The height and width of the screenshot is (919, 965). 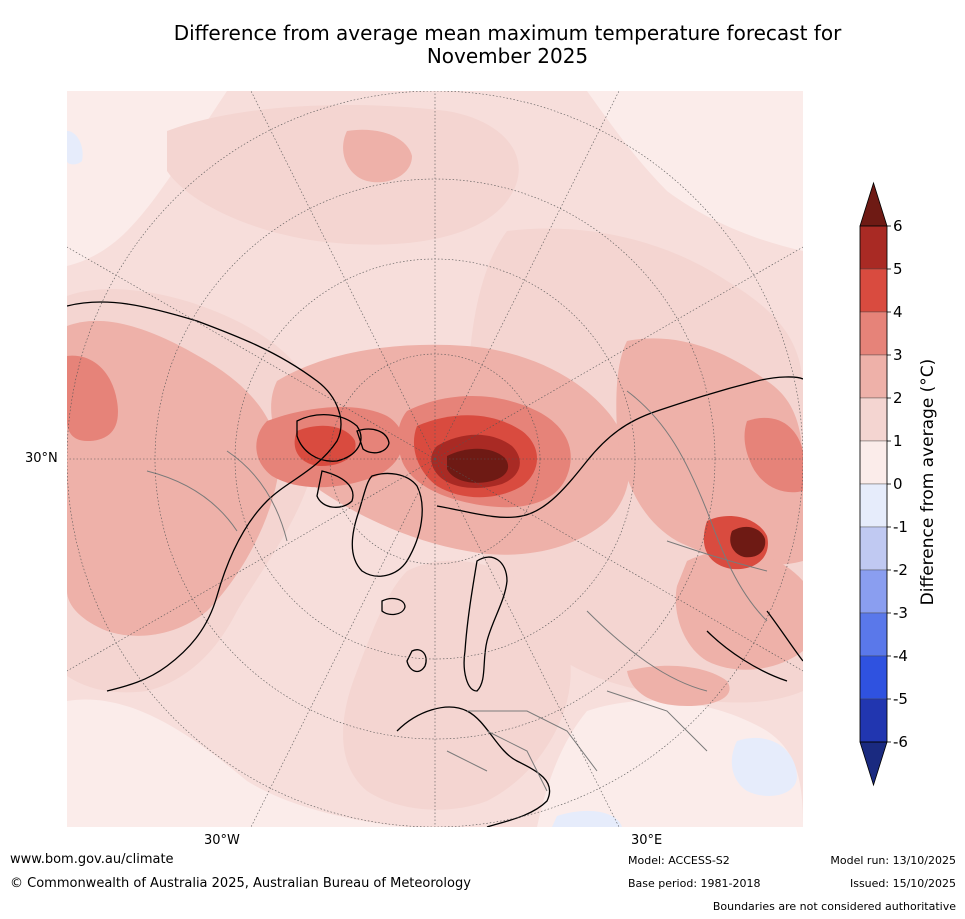 I want to click on anomaly-0-1-region-atlantic, so click(x=237, y=763).